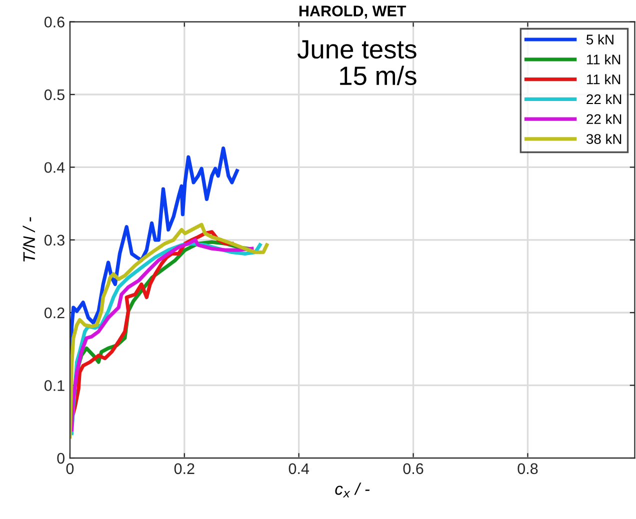  I want to click on x-tick-label: 0, so click(70, 468).